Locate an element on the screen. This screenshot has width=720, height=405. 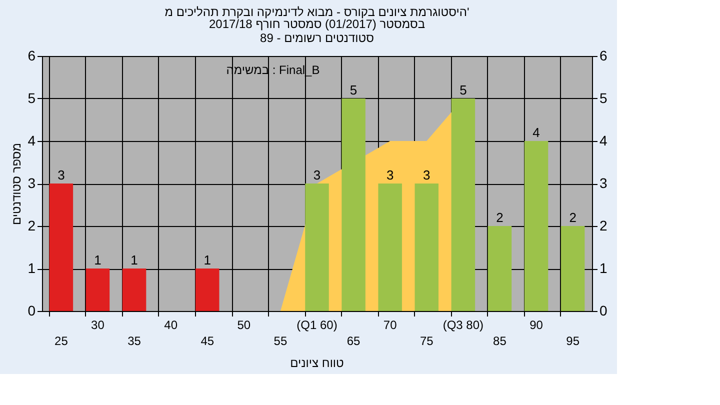
x-tick-label: 70 is located at coordinates (390, 325).